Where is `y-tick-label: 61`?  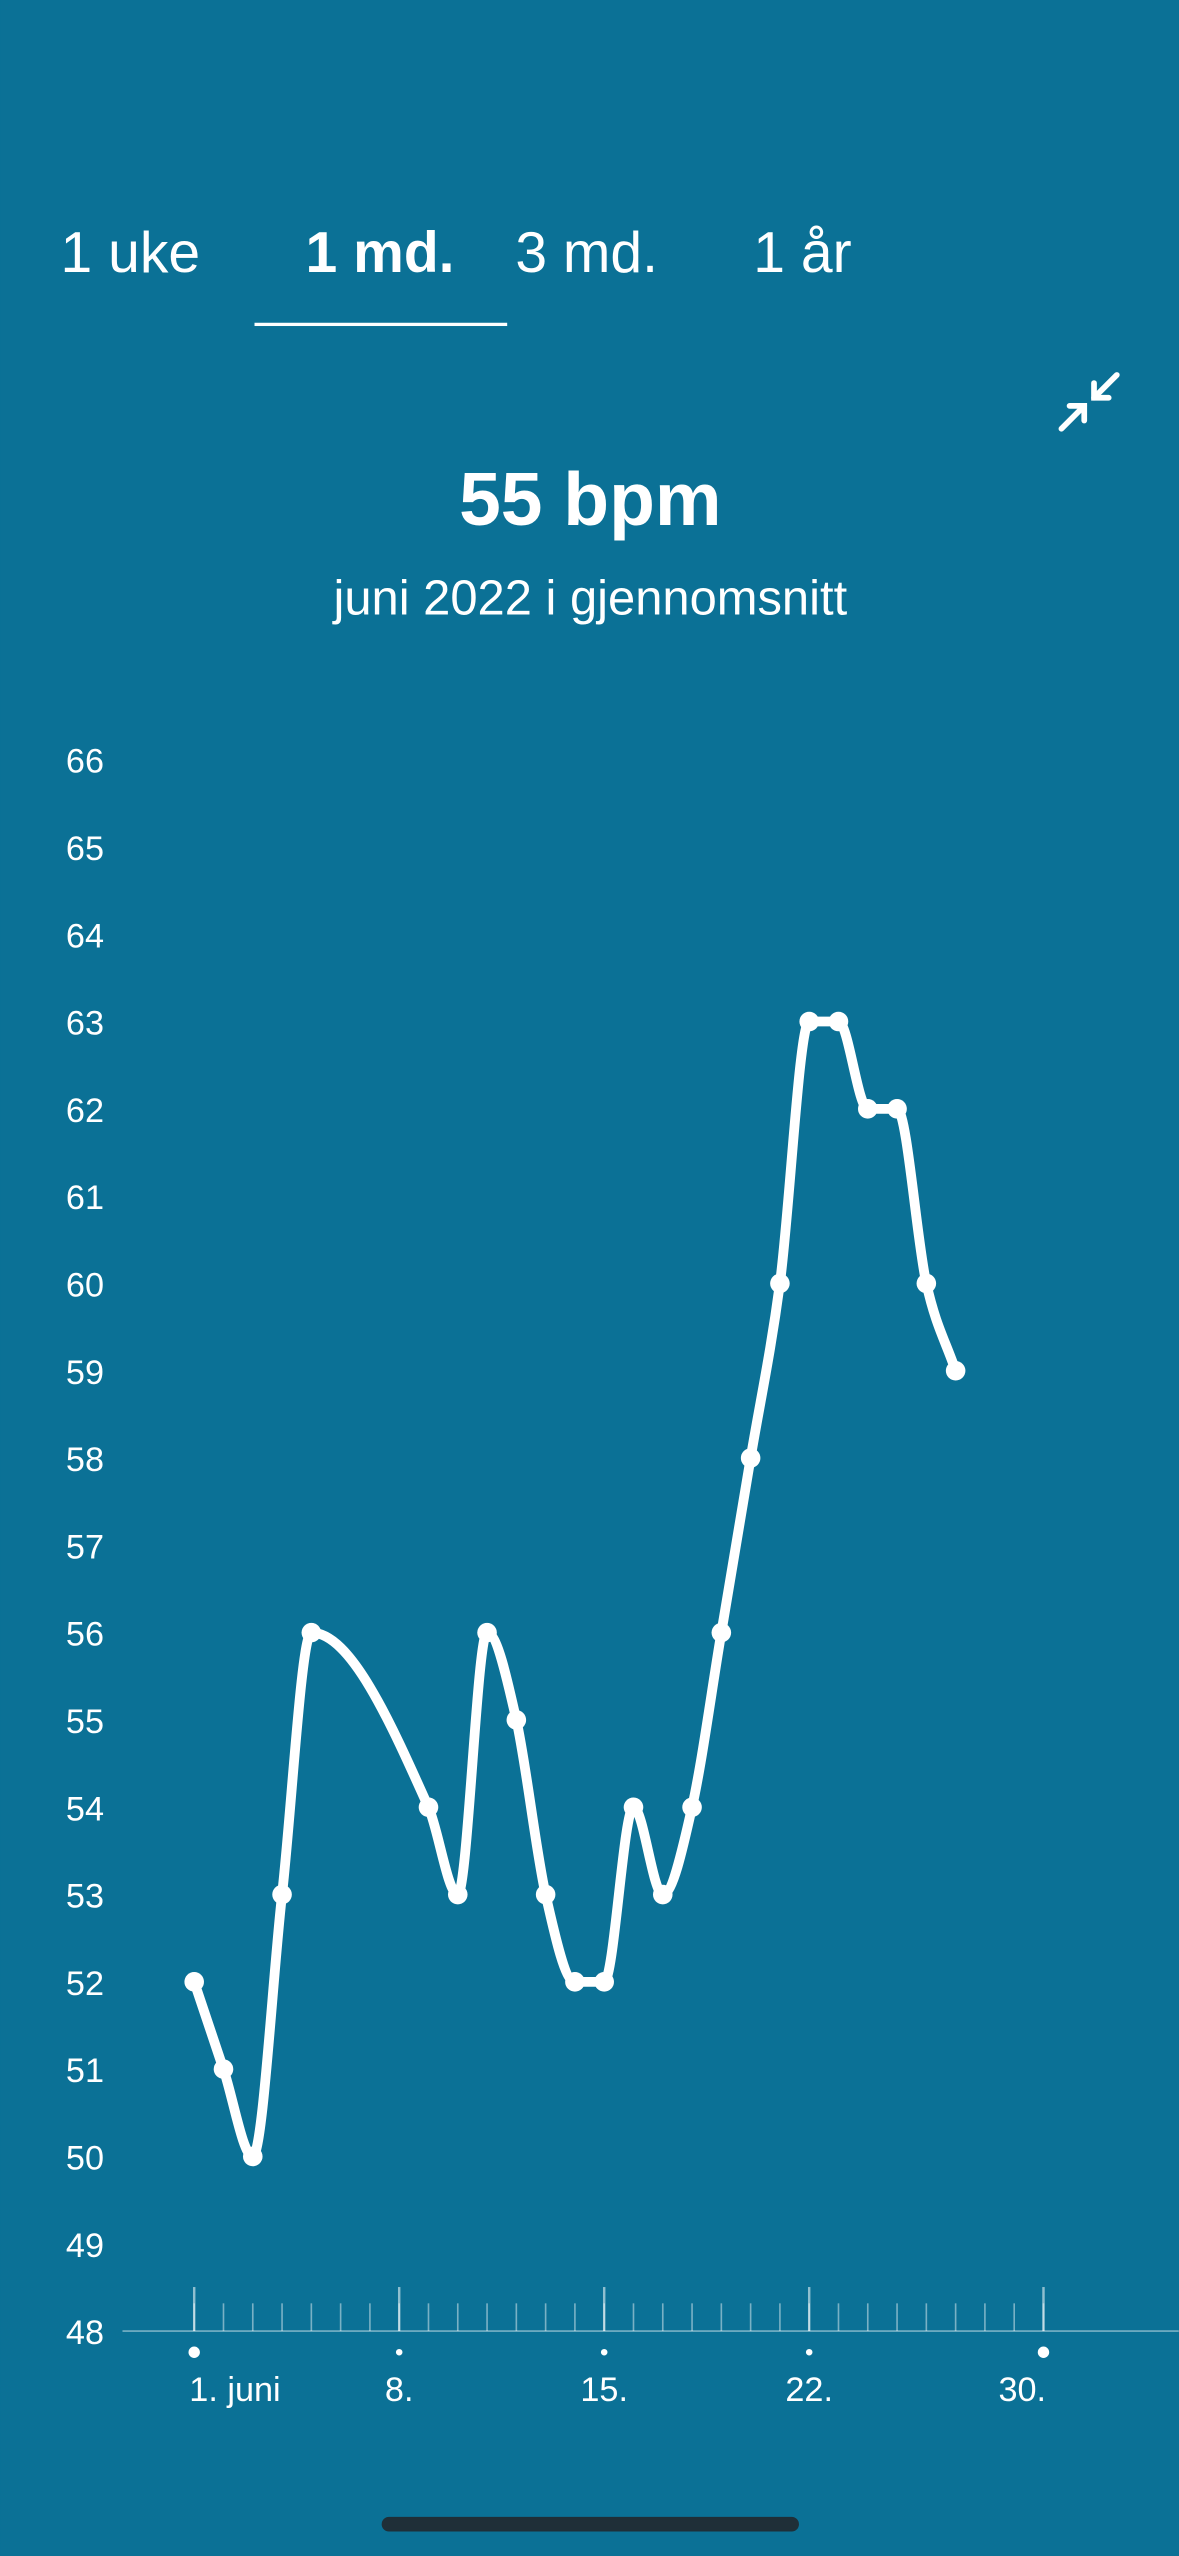 y-tick-label: 61 is located at coordinates (85, 1198).